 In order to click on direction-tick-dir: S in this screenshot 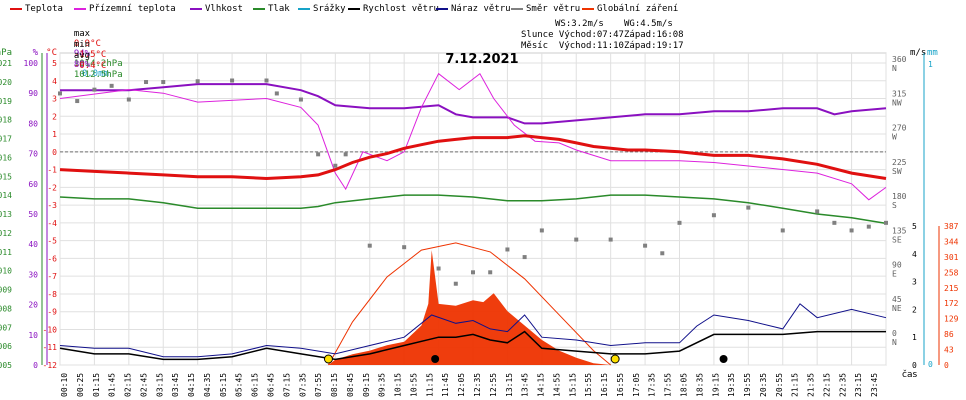, I will do `click(894, 205)`.